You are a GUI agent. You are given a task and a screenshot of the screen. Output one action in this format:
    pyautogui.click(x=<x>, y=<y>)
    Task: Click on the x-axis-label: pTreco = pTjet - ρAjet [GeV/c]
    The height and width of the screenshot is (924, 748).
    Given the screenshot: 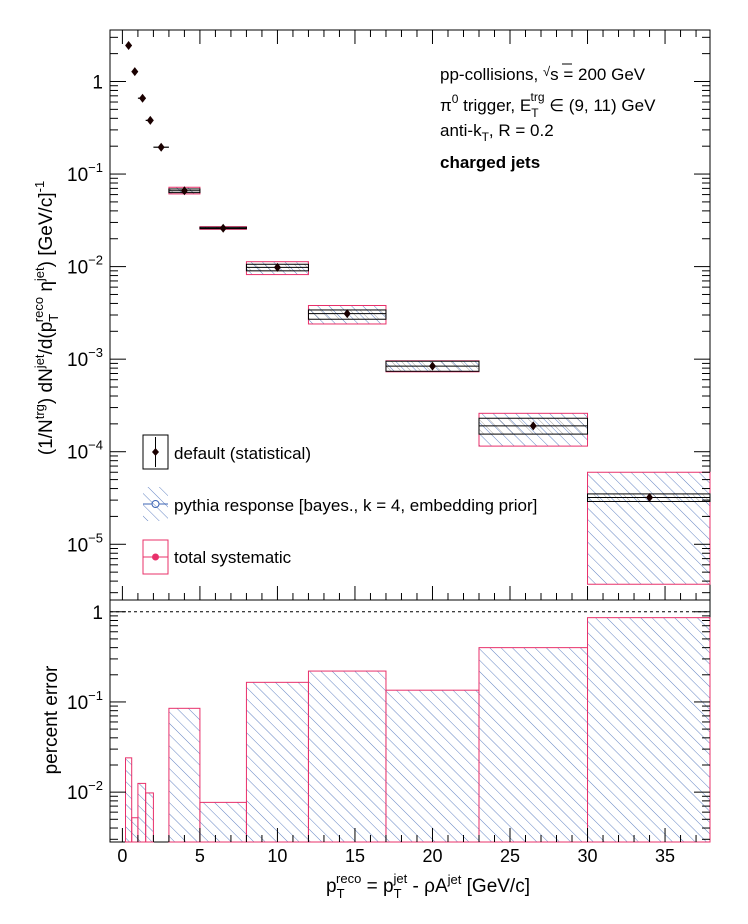 What is the action you would take?
    pyautogui.click(x=428, y=886)
    